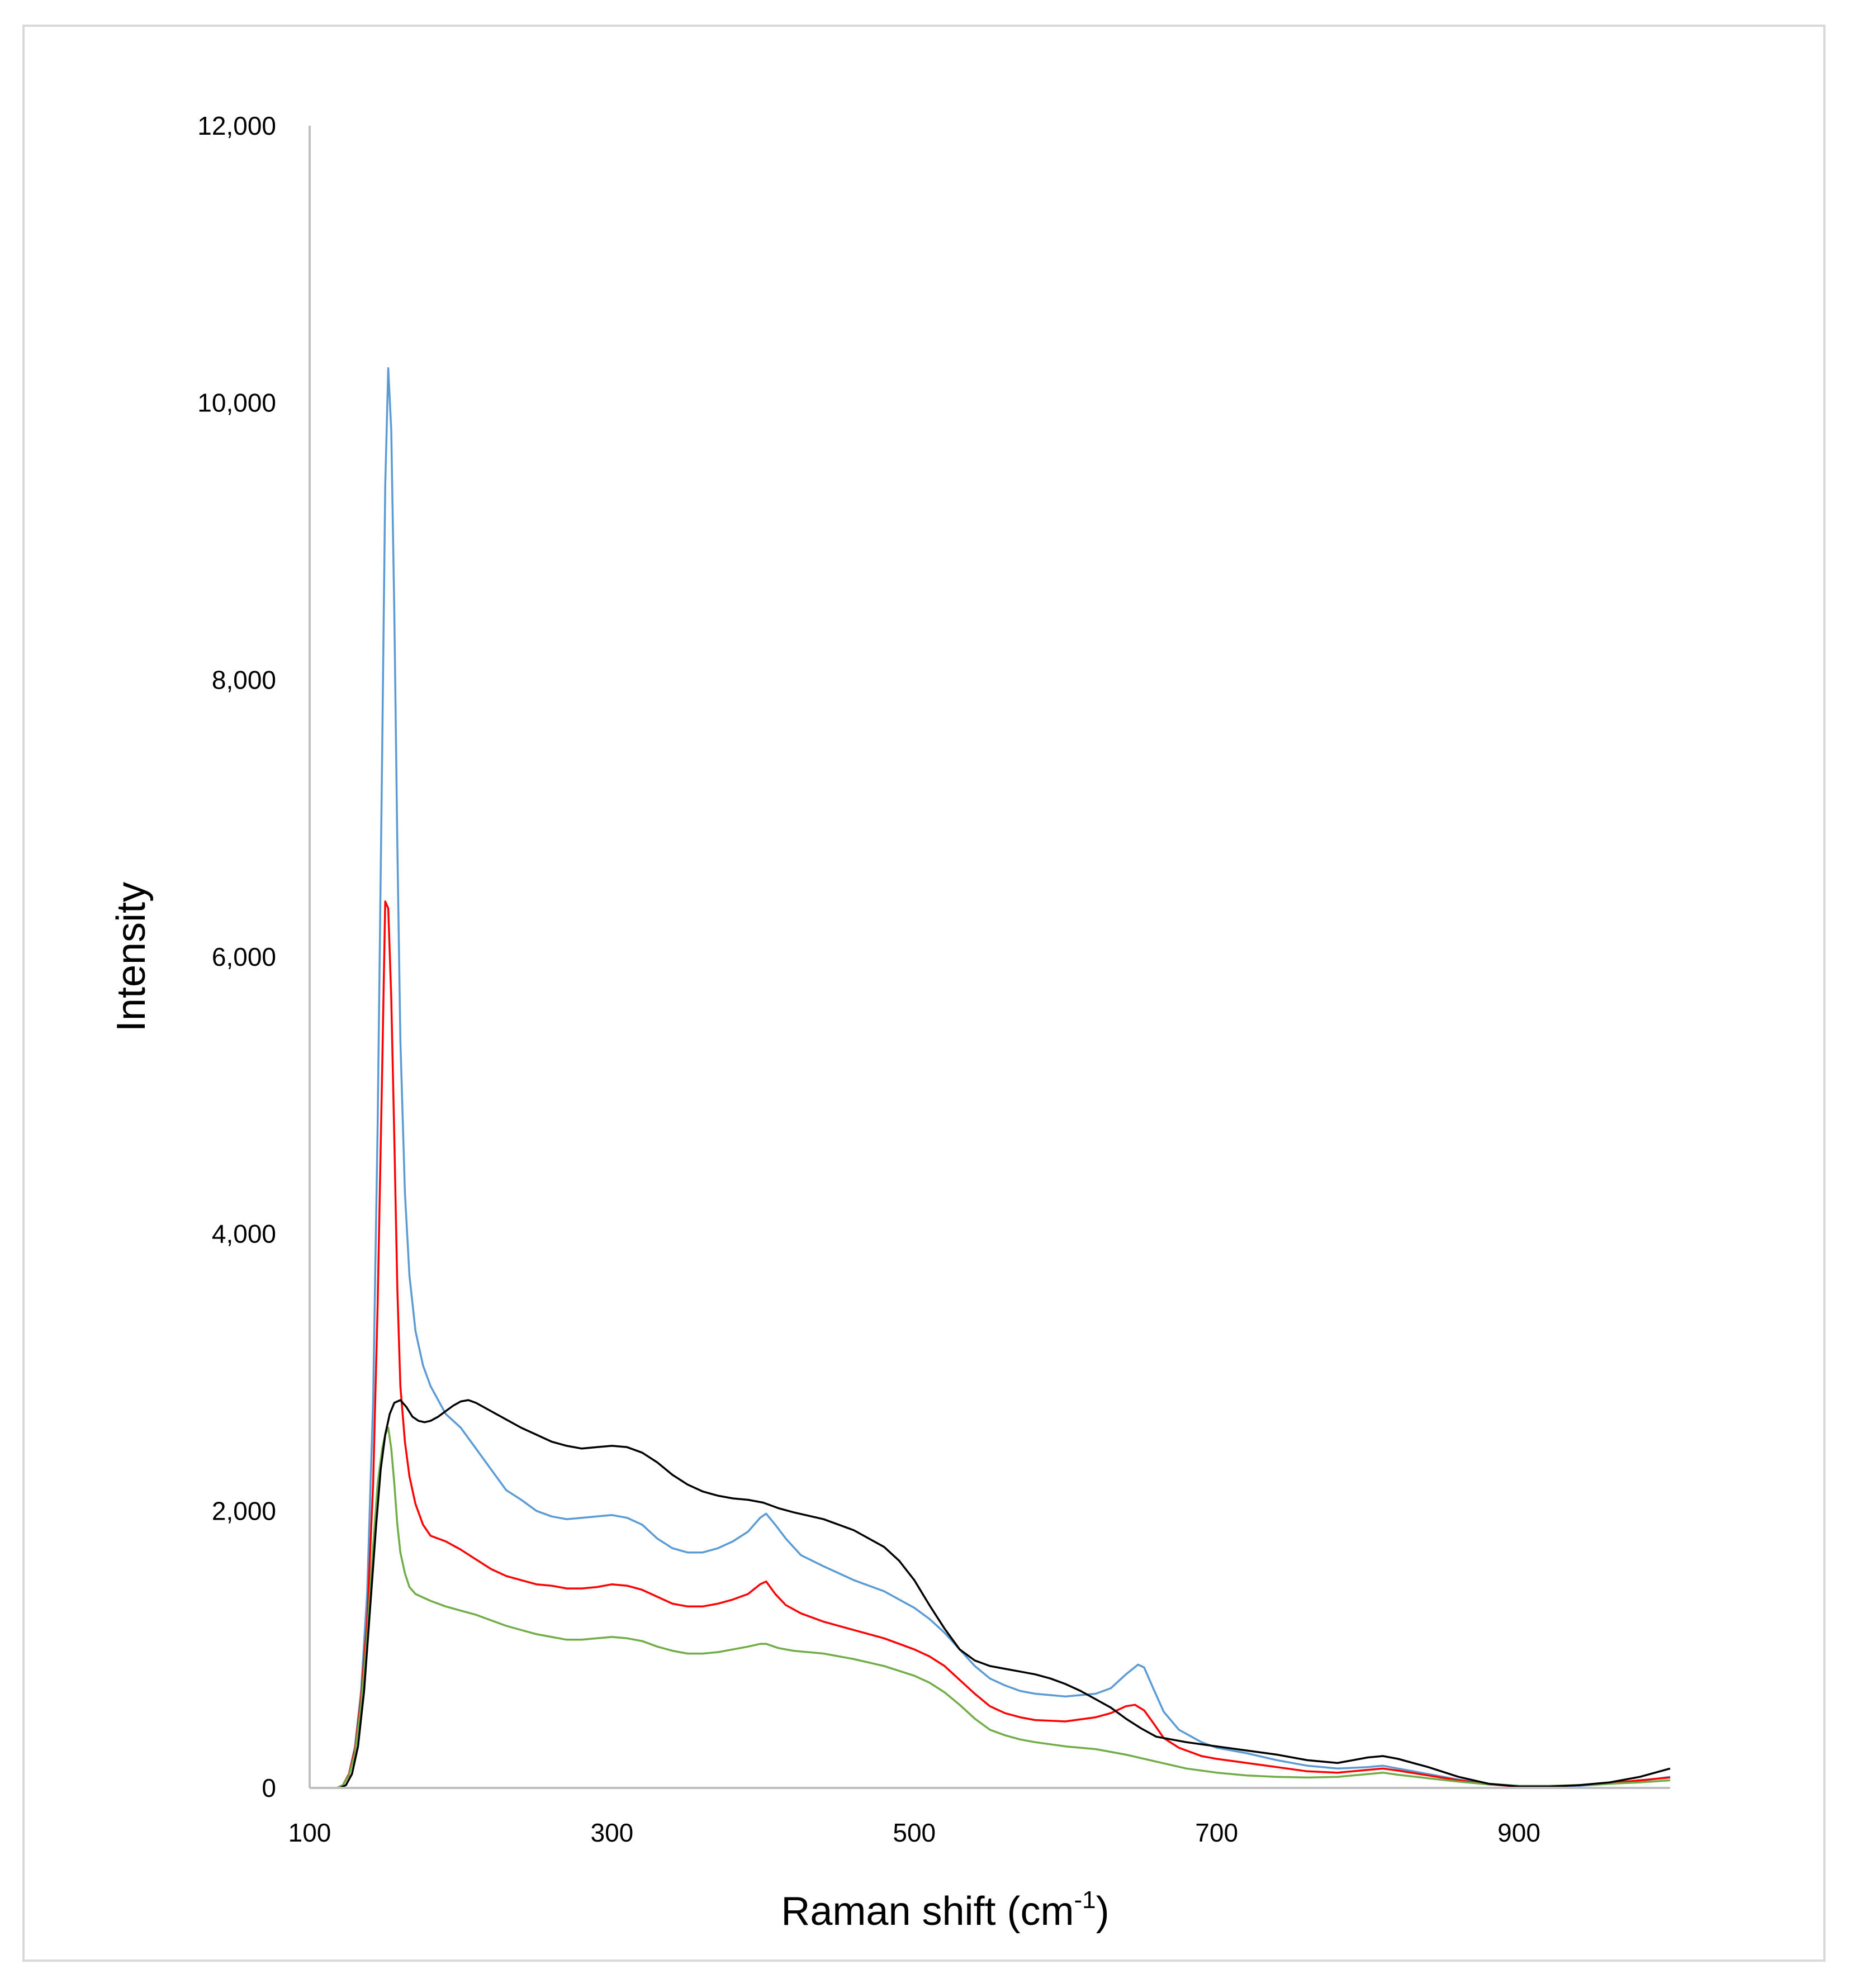 The width and height of the screenshot is (1849, 1988). Describe the element at coordinates (1216, 1832) in the screenshot. I see `x-tick-label: 700` at that location.